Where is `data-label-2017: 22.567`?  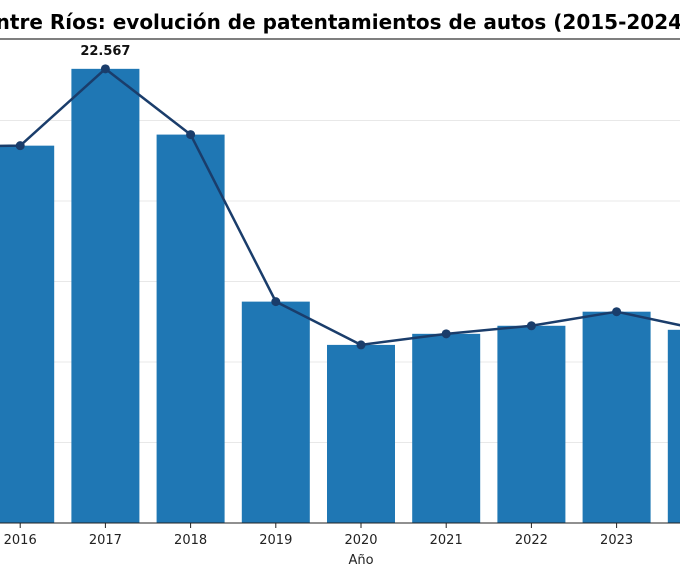 data-label-2017: 22.567 is located at coordinates (105, 51).